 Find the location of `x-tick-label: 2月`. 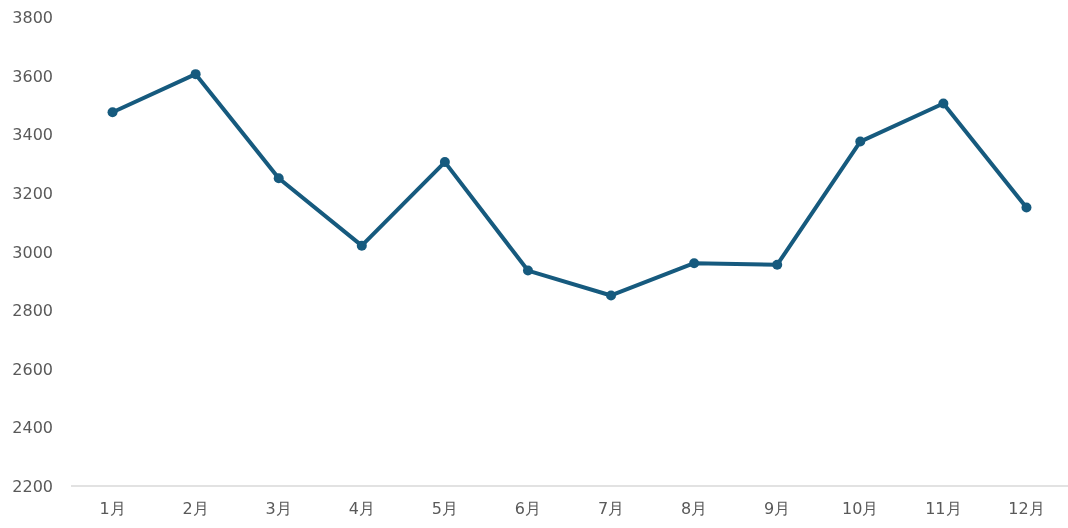

x-tick-label: 2月 is located at coordinates (195, 508).